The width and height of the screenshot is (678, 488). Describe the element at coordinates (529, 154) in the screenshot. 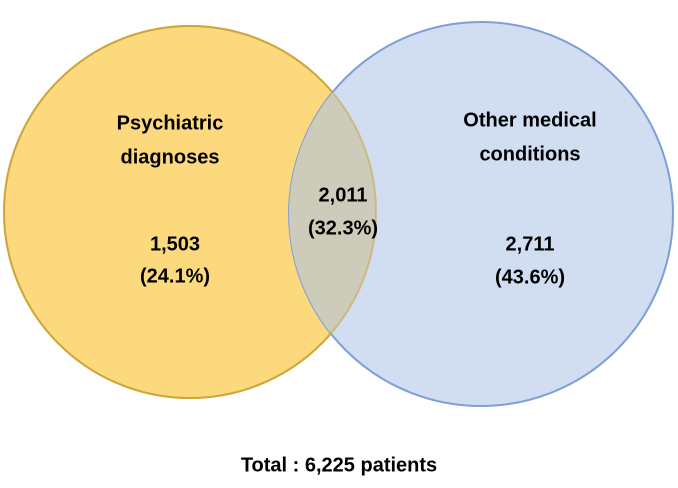

I see `set-label: conditions` at that location.